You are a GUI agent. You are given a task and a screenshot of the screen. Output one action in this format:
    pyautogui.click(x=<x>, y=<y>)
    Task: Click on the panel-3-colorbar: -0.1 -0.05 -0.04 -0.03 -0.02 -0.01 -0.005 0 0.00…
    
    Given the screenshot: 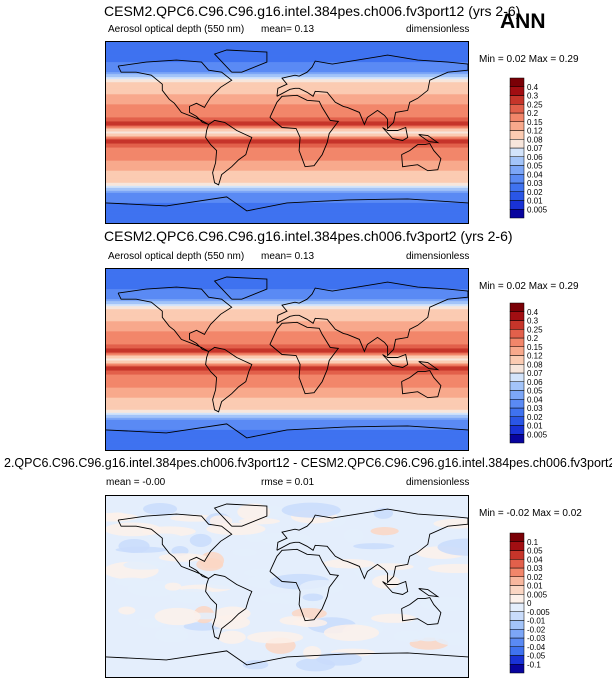 What is the action you would take?
    pyautogui.click(x=534, y=603)
    